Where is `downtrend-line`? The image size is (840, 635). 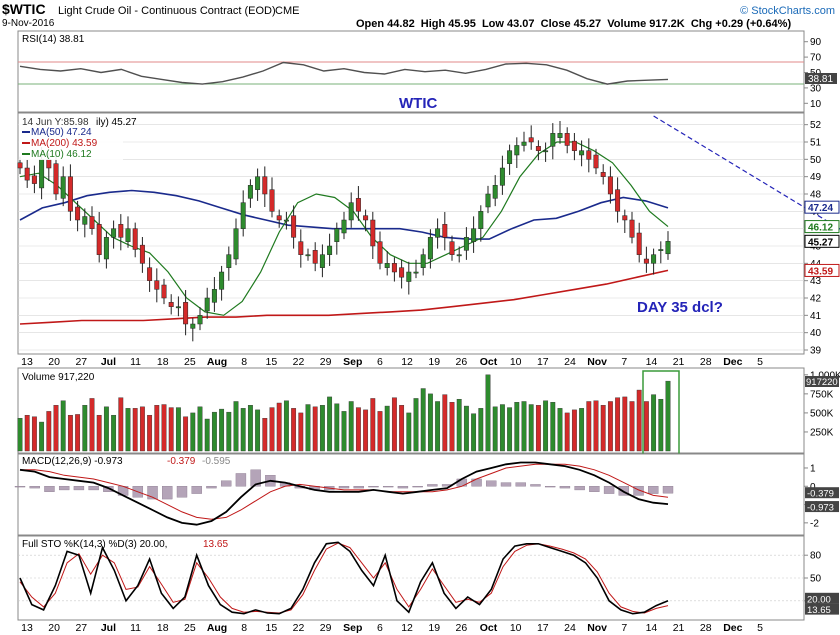
downtrend-line is located at coordinates (746, 172).